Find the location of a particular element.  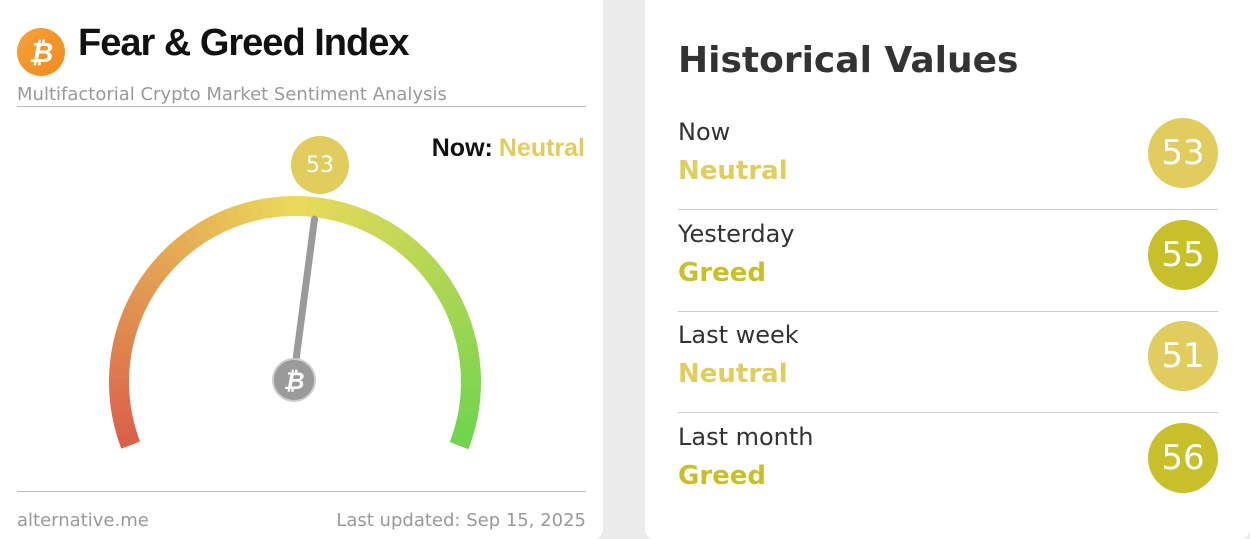

row-label: Yesterday is located at coordinates (736, 233).